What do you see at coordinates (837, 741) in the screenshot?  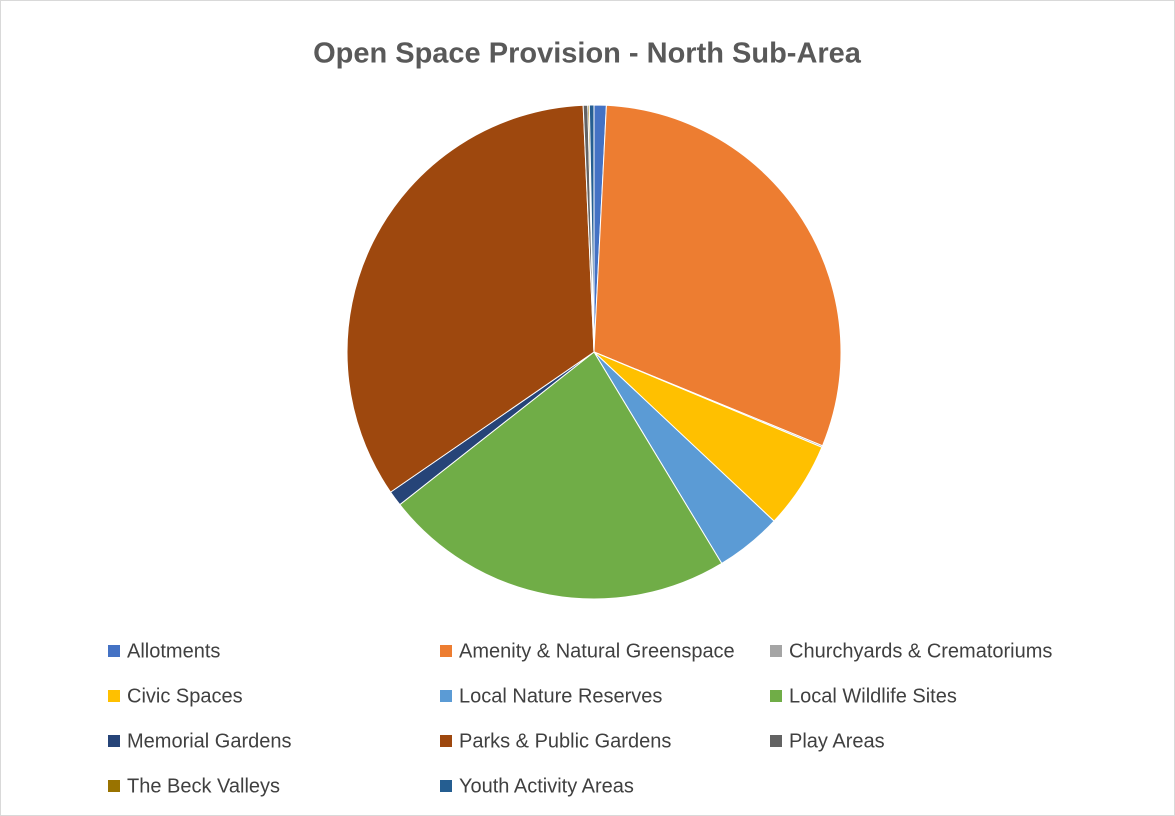 I see `legend-label: Play Areas` at bounding box center [837, 741].